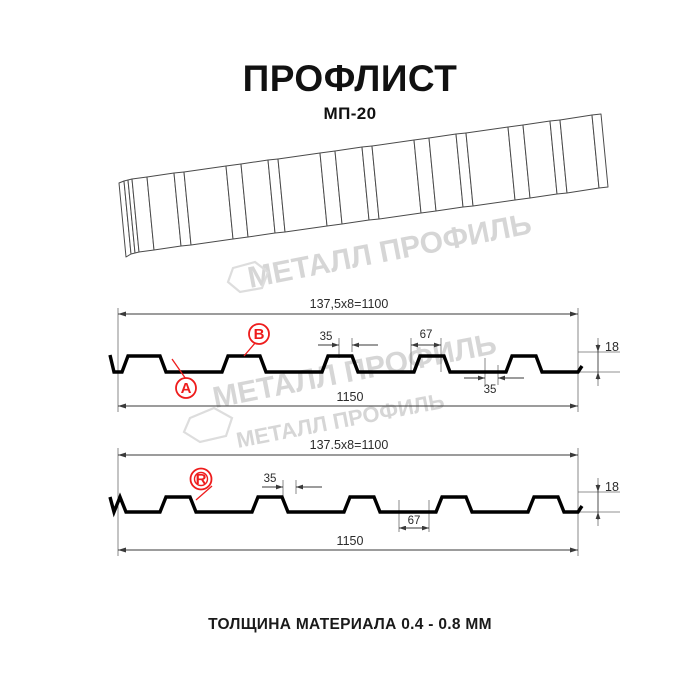 The height and width of the screenshot is (700, 700). What do you see at coordinates (349, 445) in the screenshot?
I see `dimension-label-top: 137.5x8=1100` at bounding box center [349, 445].